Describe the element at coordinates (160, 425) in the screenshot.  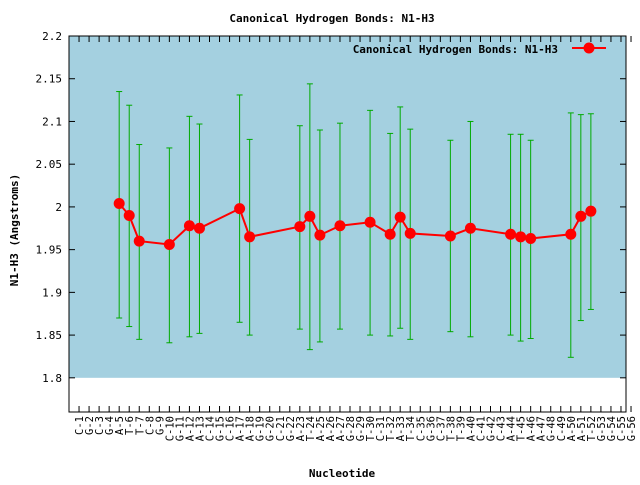
I see `x-tick-label: G-9` at that location.